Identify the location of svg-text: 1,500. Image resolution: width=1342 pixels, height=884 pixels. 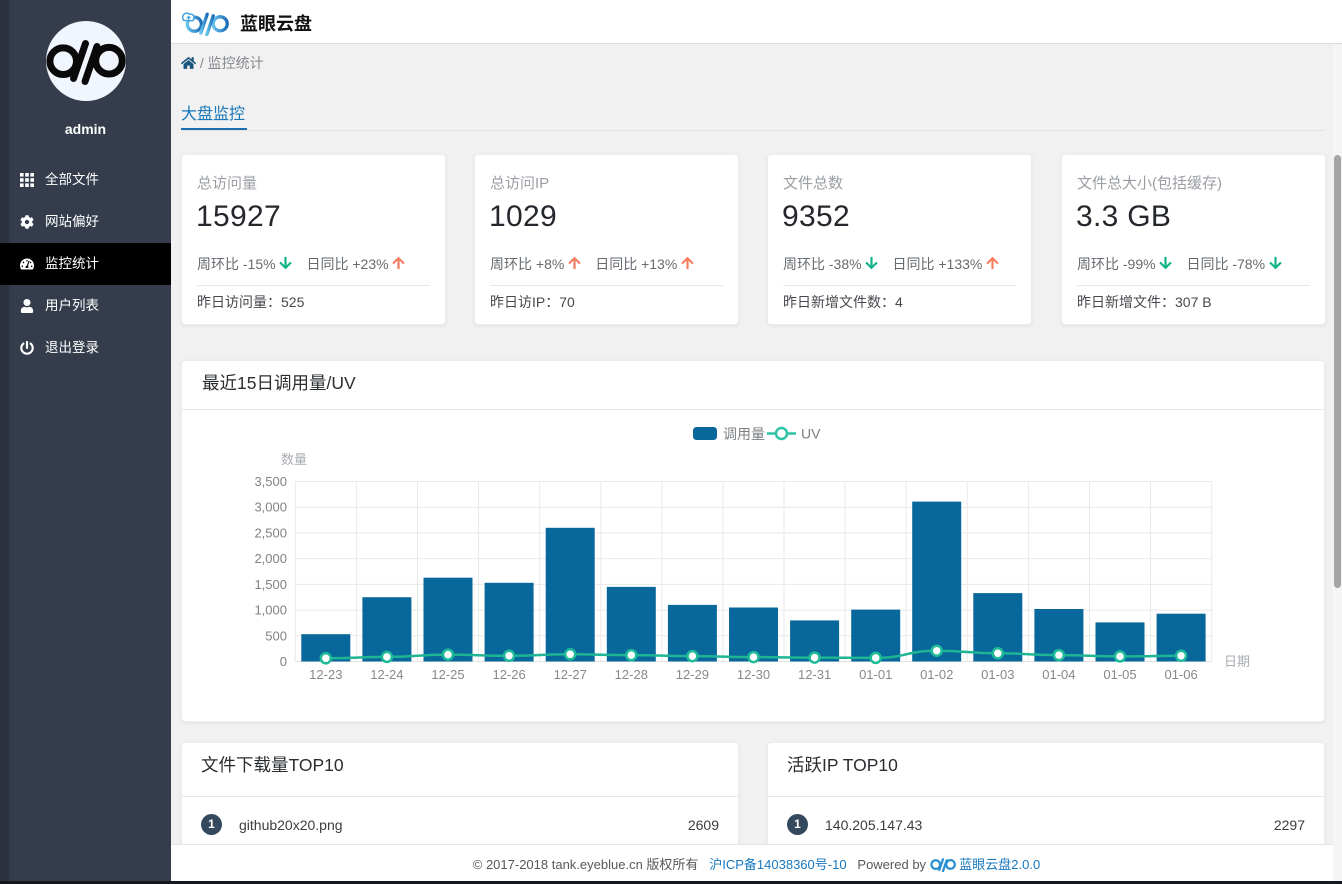
(270, 584).